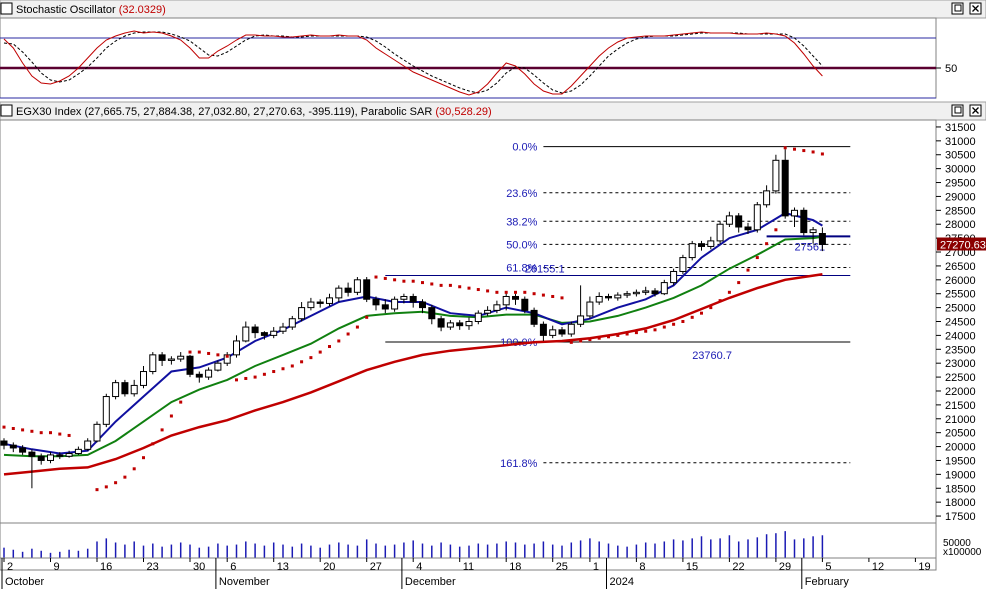 The image size is (986, 591). I want to click on y-tick-label: 28000, so click(960, 225).